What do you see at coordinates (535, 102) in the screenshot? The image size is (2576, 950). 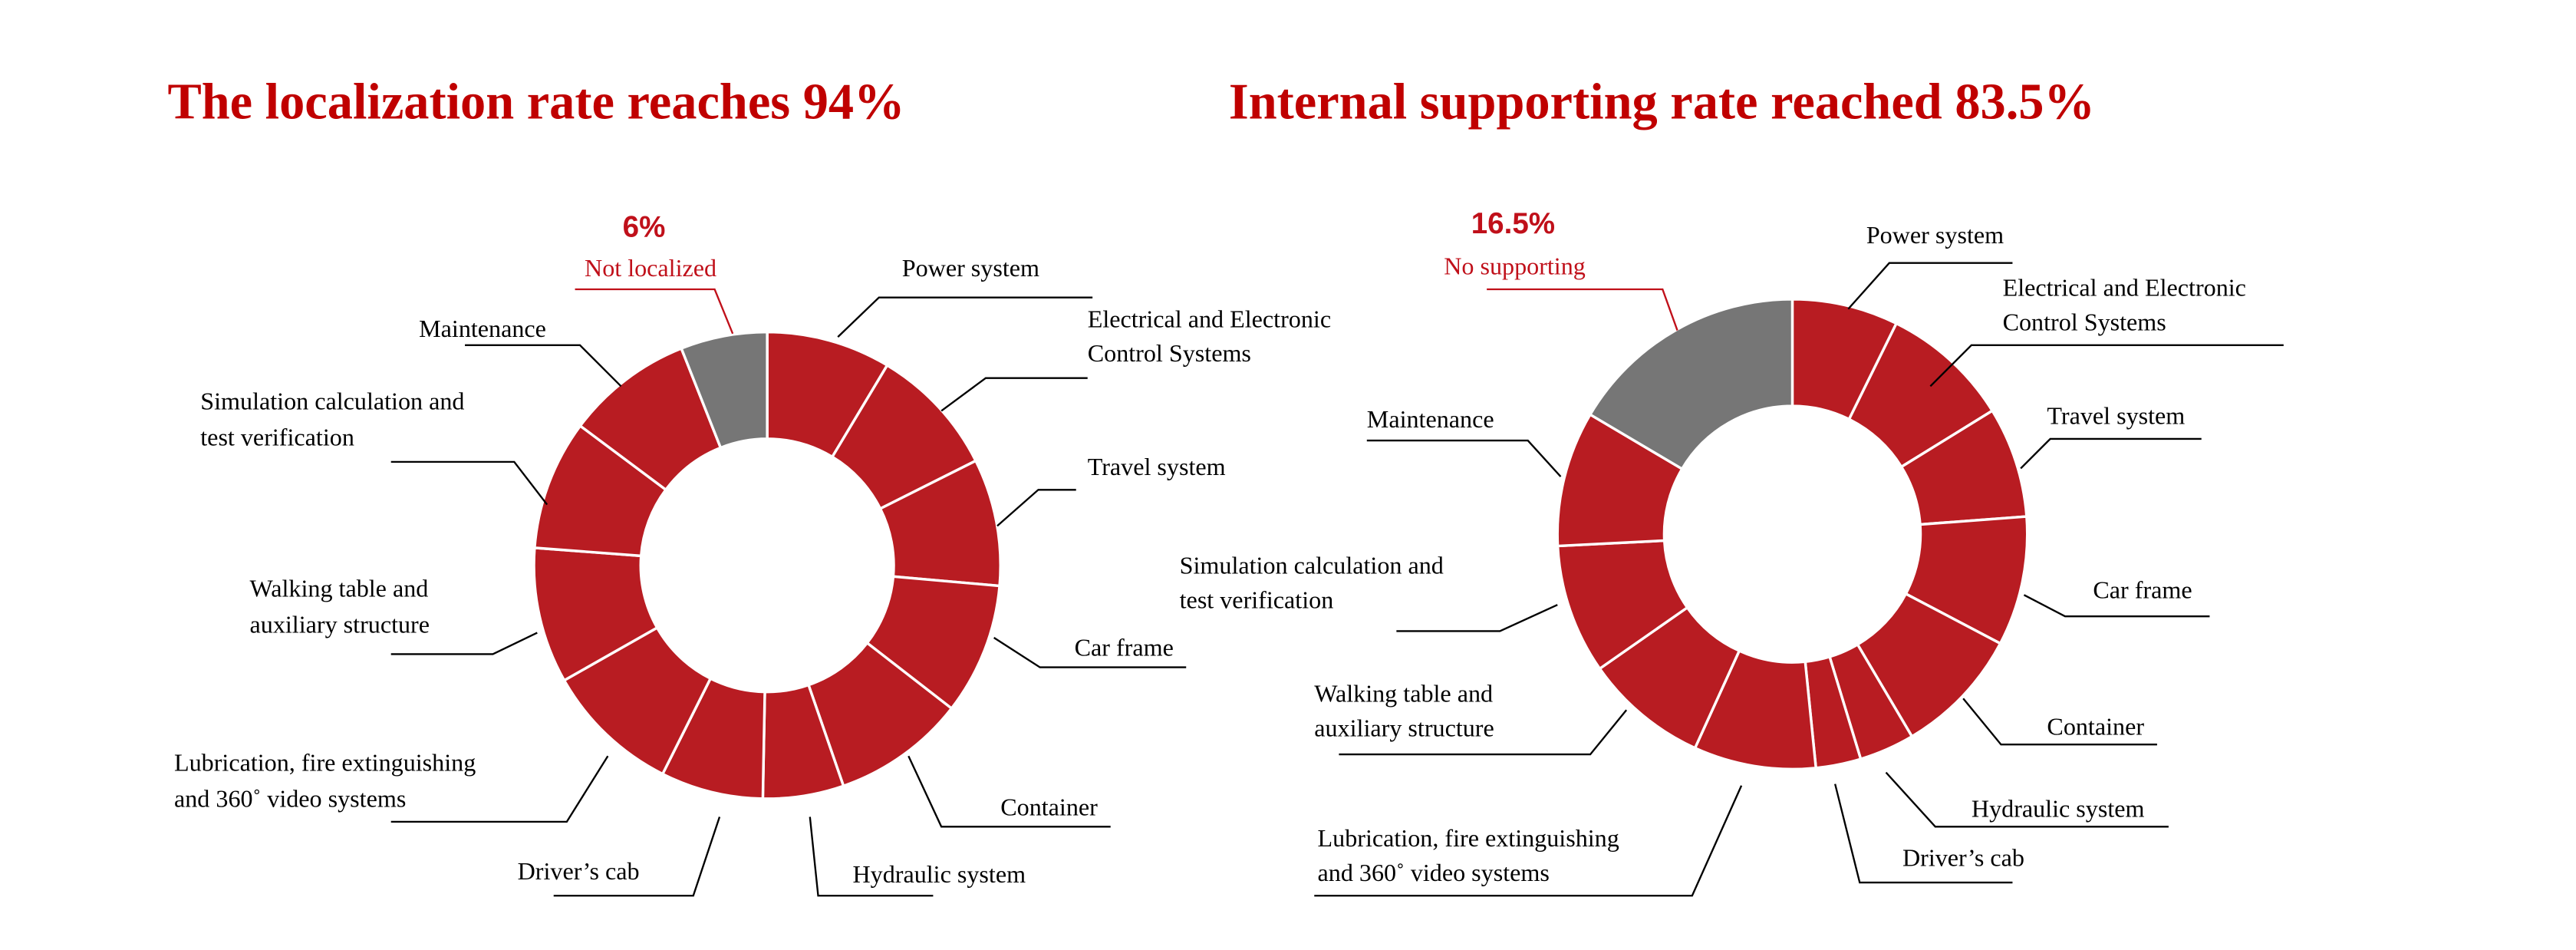 I see `chart-title: The localization rate reaches 94%` at bounding box center [535, 102].